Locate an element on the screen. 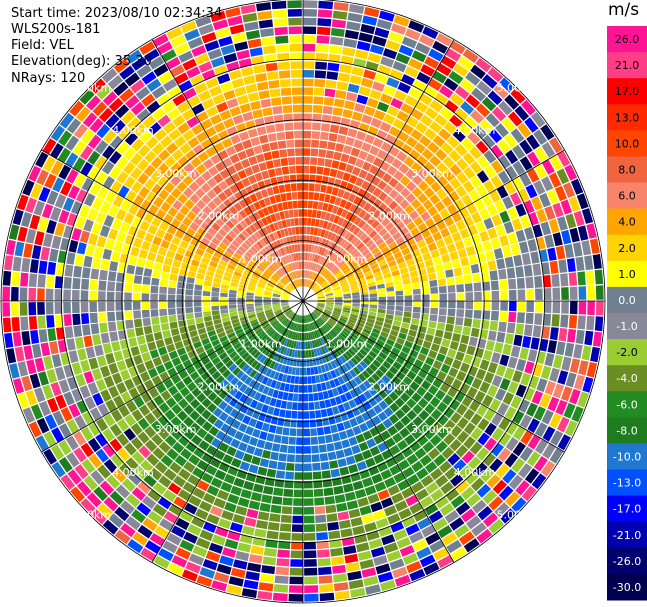 This screenshot has width=647, height=607. colorbar-tick: 6.0 is located at coordinates (627, 196).